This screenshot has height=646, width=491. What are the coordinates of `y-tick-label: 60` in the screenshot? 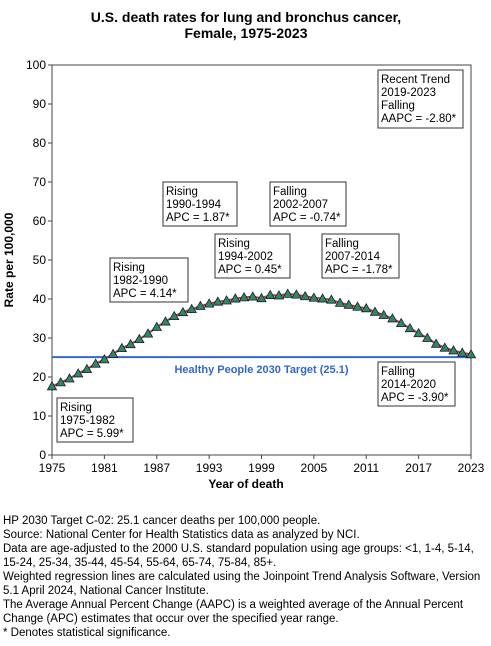 It's located at (40, 221).